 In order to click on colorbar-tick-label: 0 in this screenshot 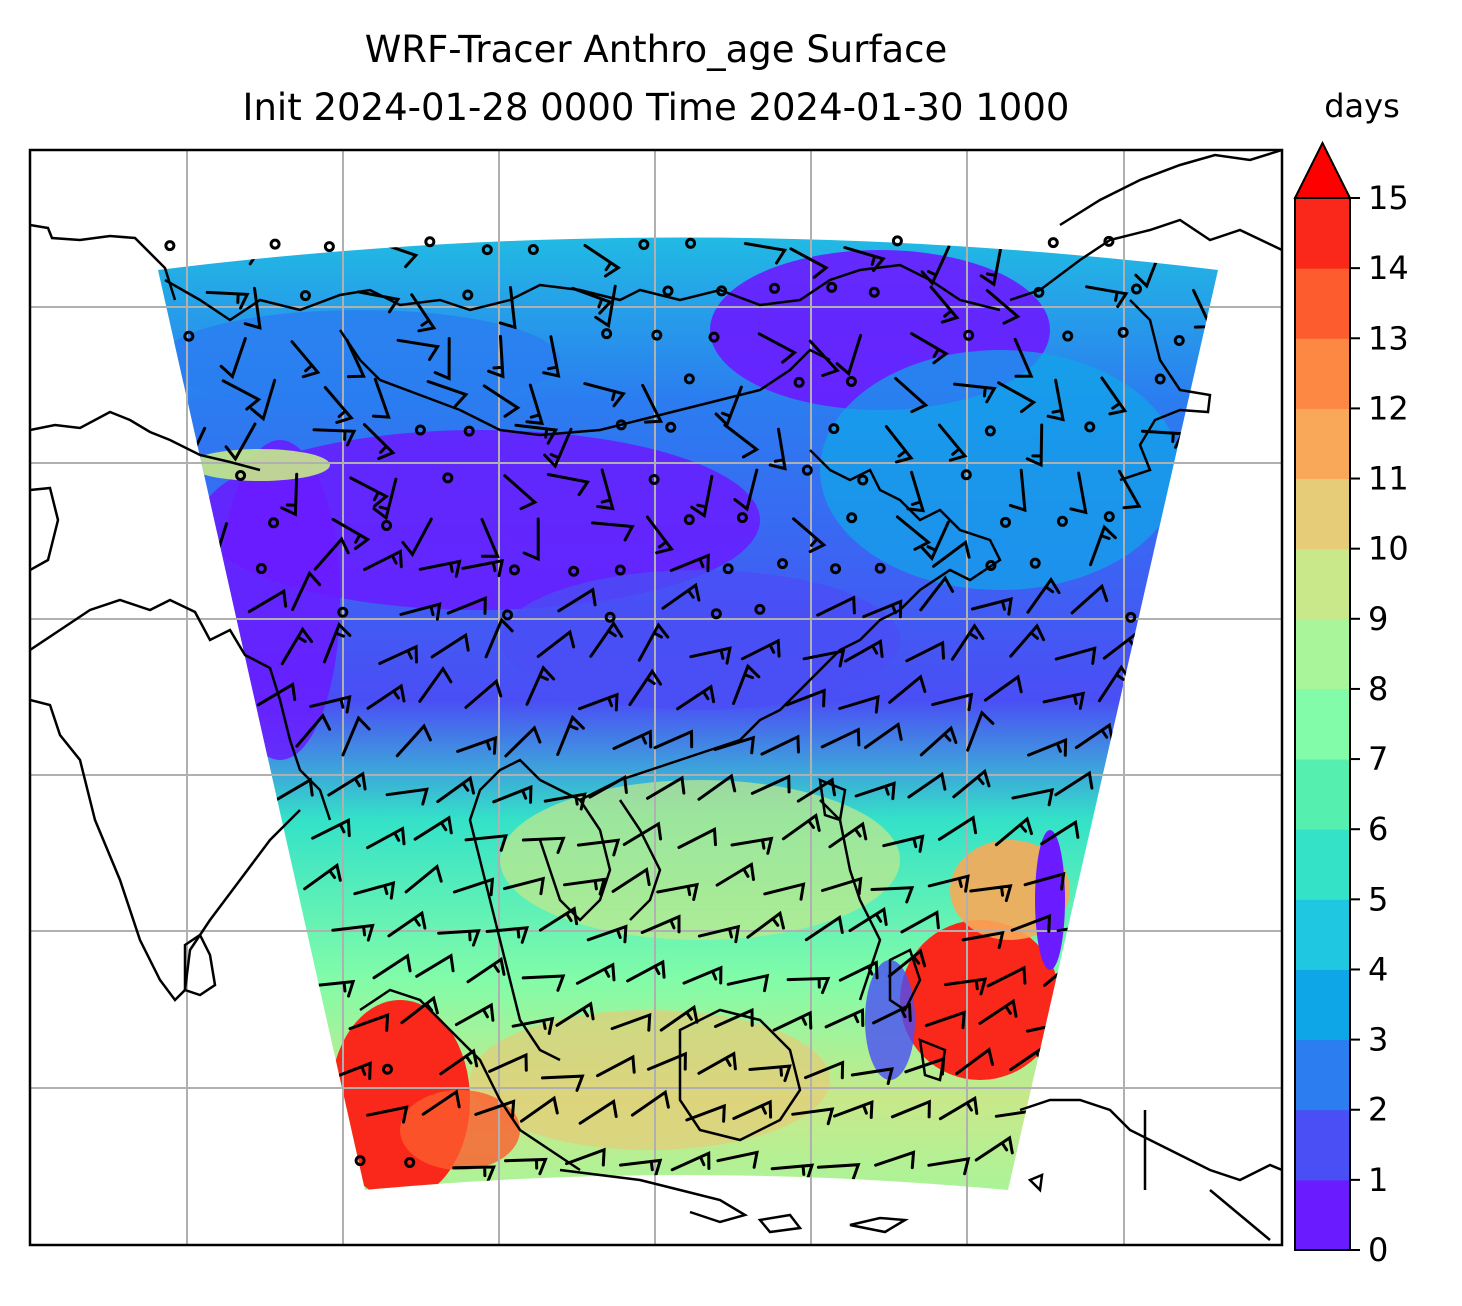, I will do `click(1378, 1250)`.